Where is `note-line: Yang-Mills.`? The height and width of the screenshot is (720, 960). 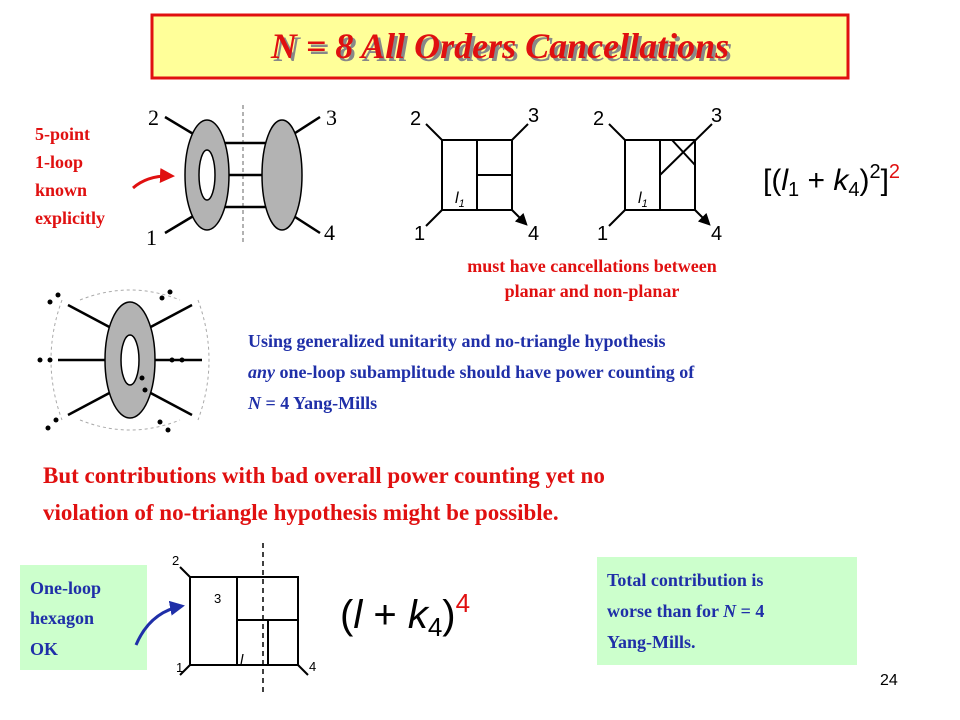
note-line: Yang-Mills. is located at coordinates (651, 642).